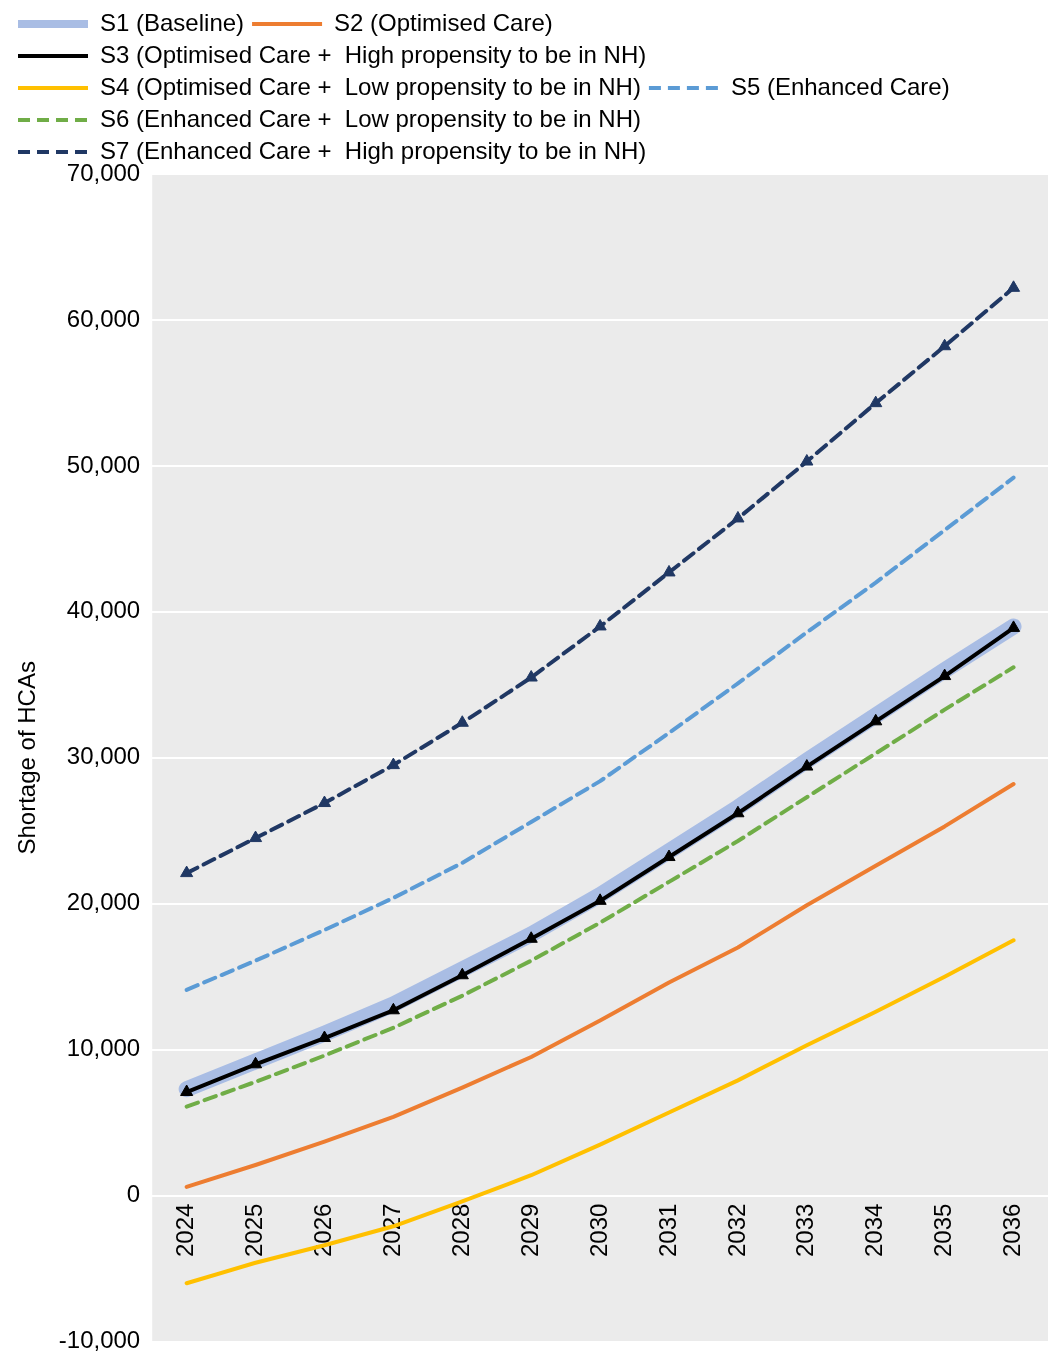 This screenshot has height=1368, width=1056. I want to click on x-tick-label: 2033, so click(805, 1230).